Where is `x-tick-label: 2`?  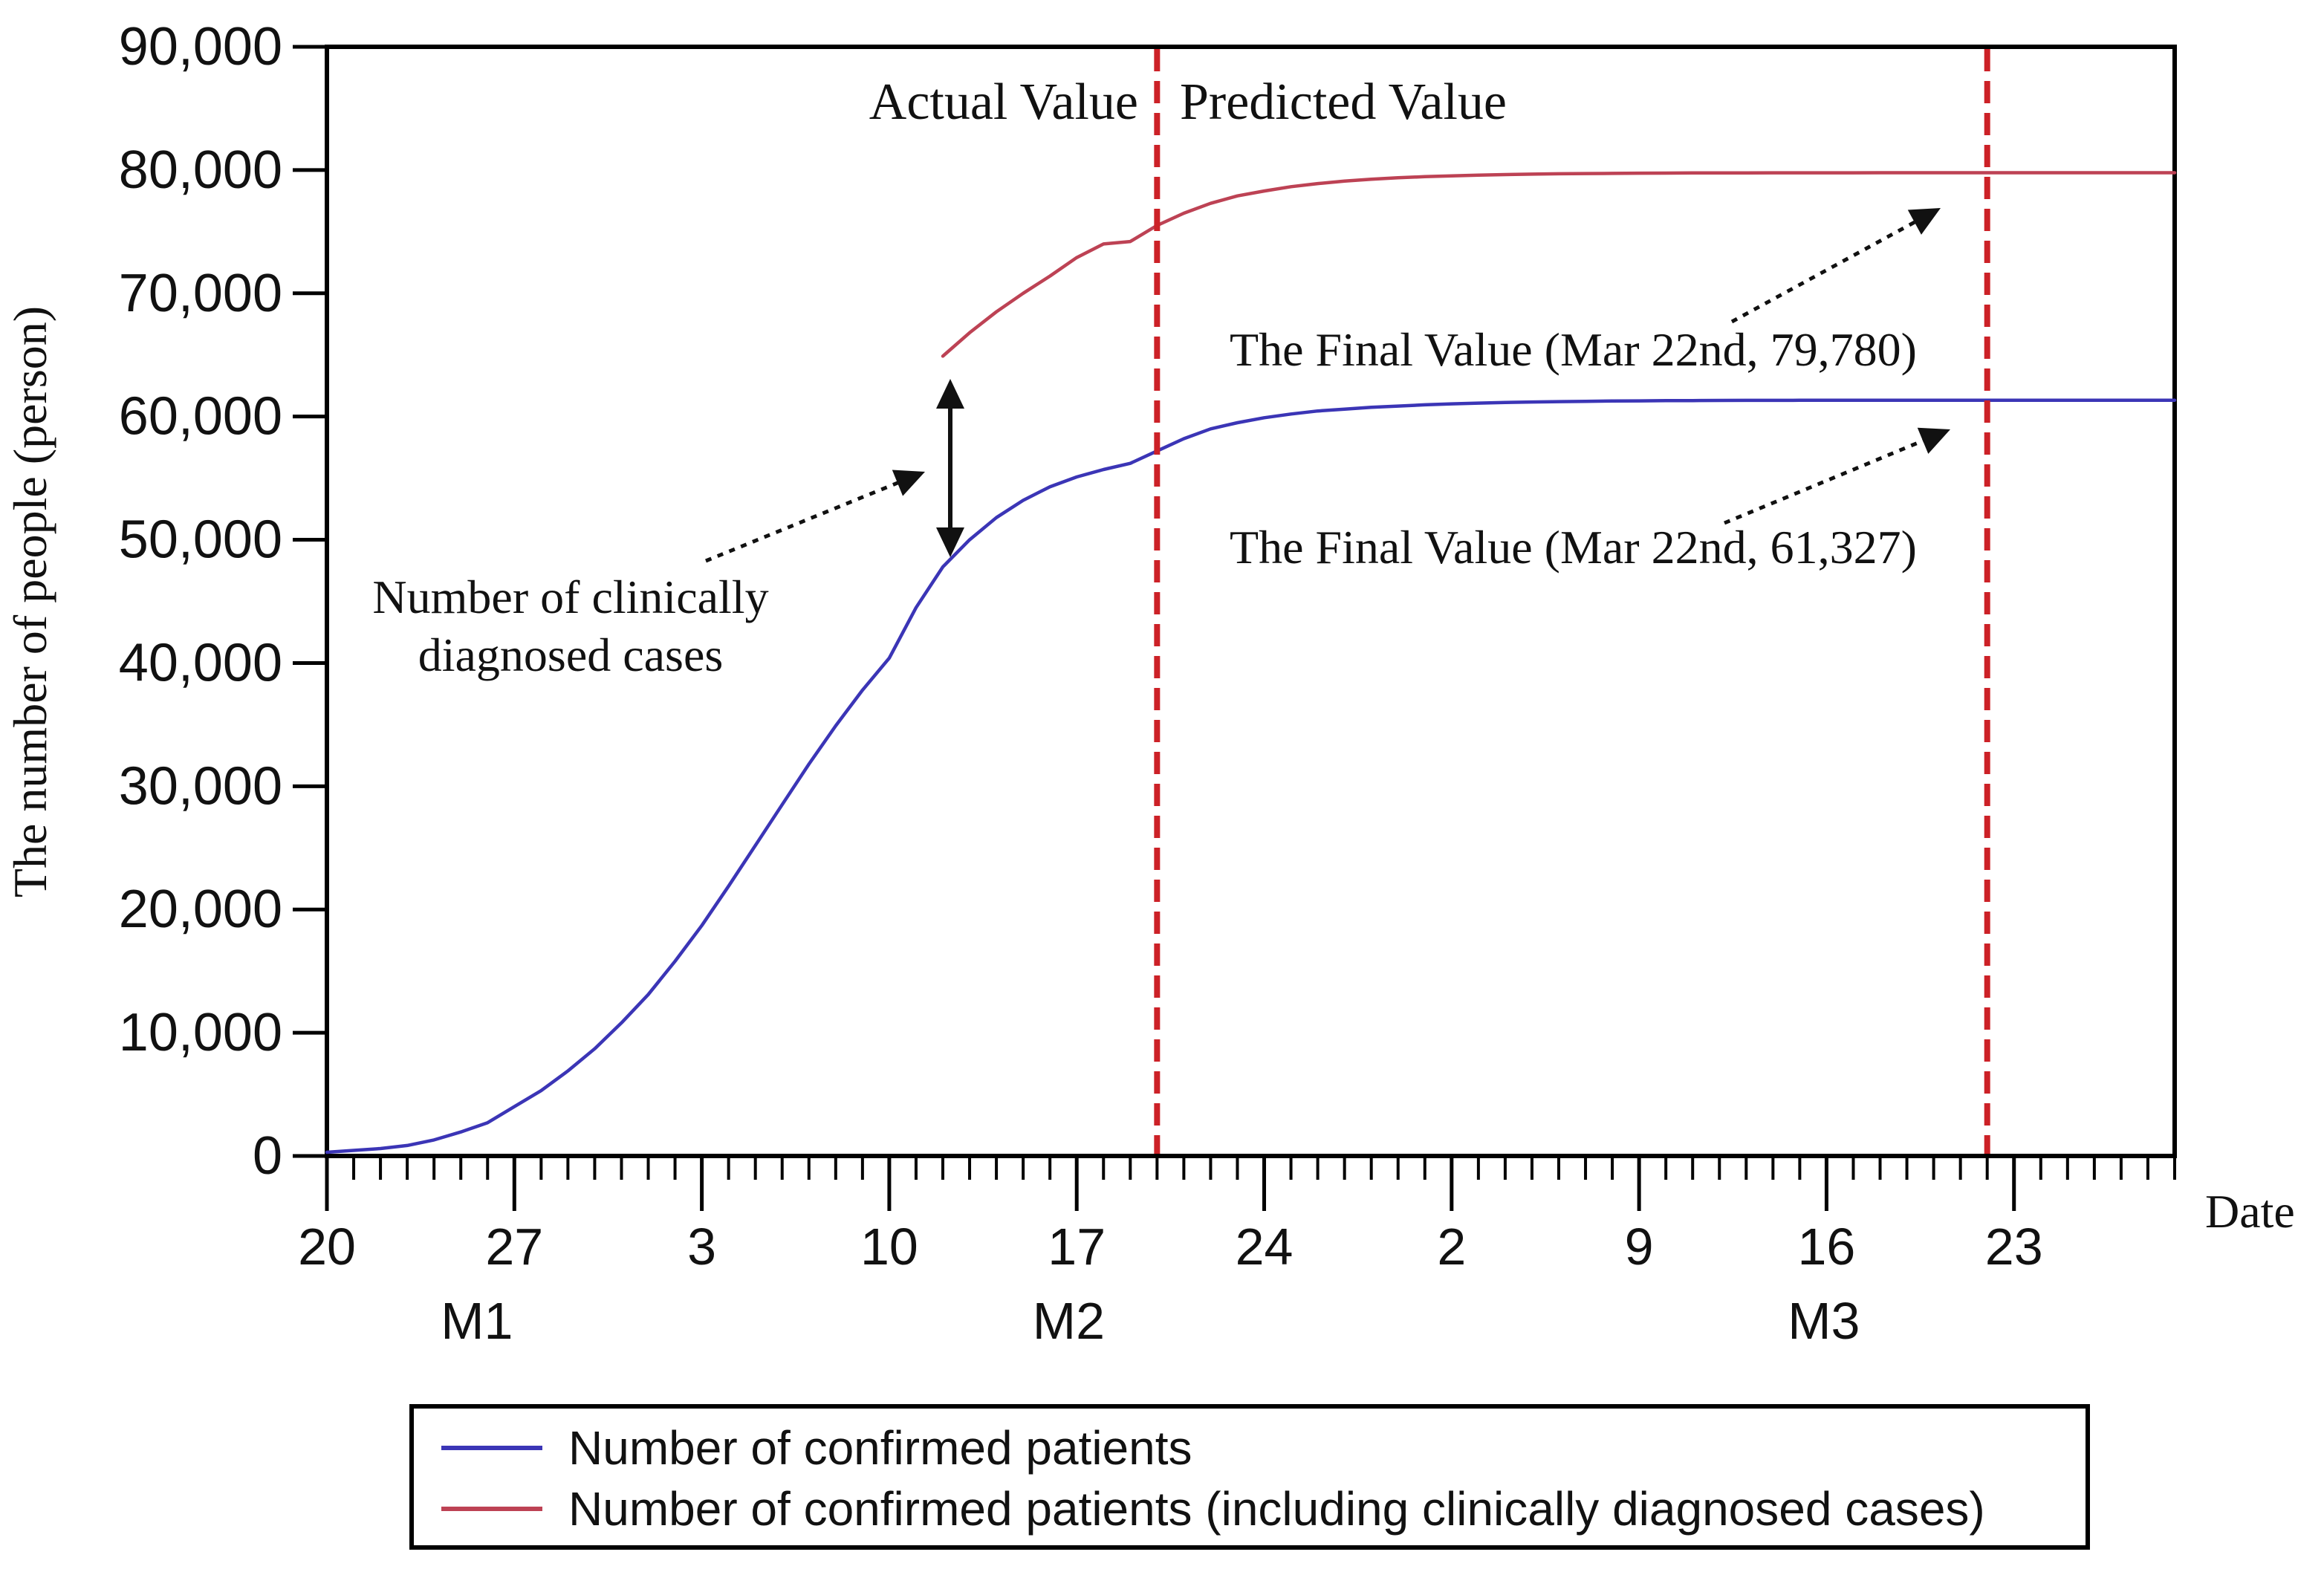
x-tick-label: 2 is located at coordinates (1451, 1247).